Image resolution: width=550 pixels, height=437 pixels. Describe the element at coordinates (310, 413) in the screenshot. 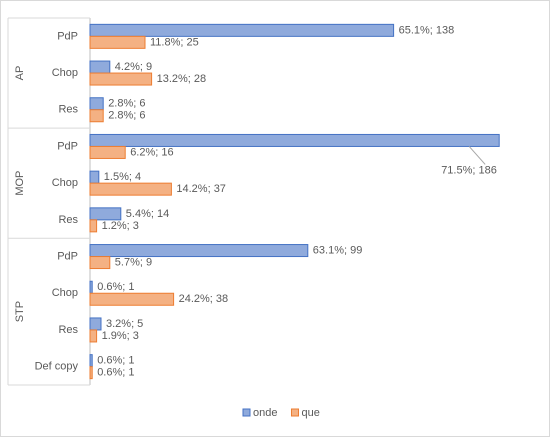

I see `legend-label: que` at that location.